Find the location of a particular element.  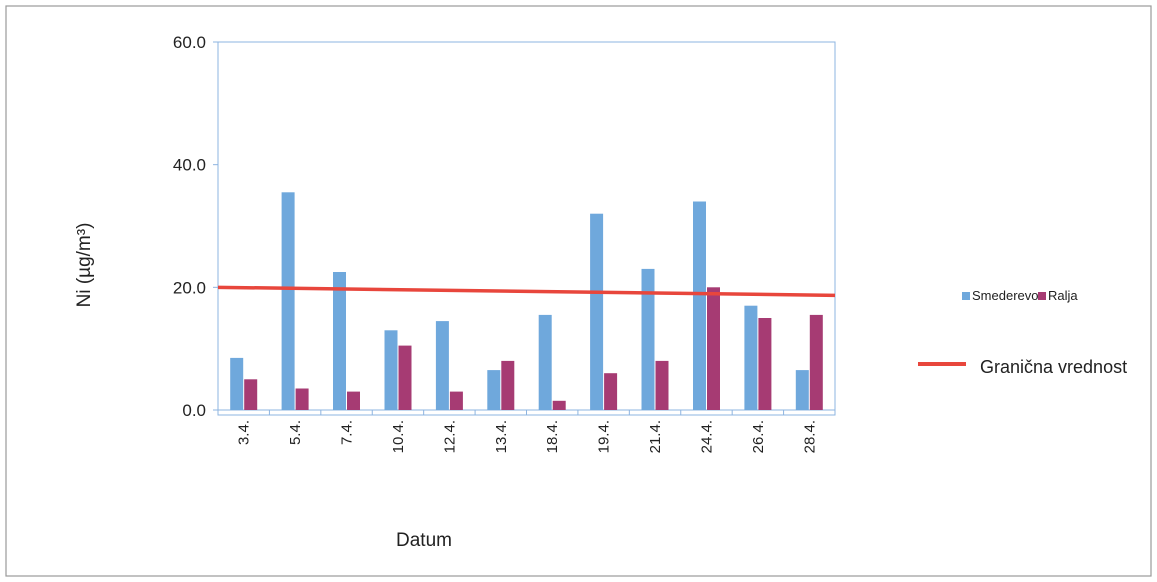

x-tick-label: 24.4. is located at coordinates (707, 436).